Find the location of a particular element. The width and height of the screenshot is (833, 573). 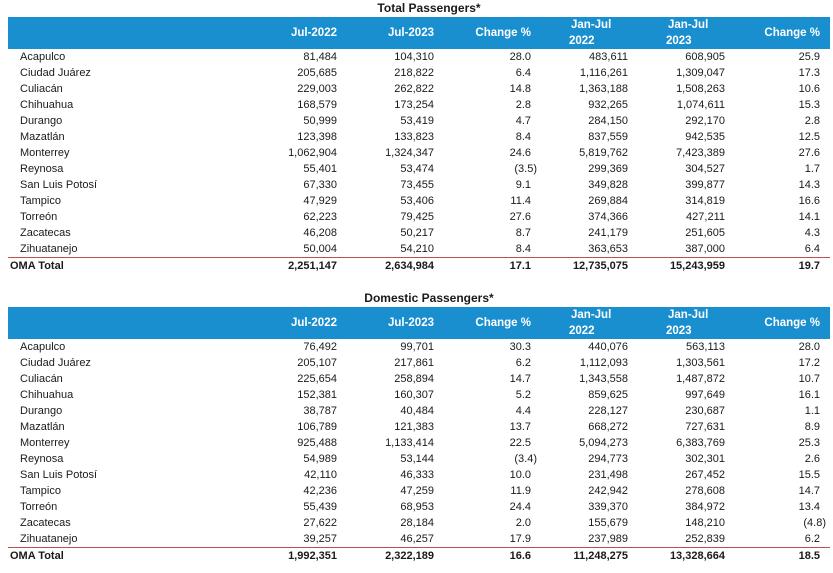

change-month-value: 10.0 is located at coordinates (520, 475).